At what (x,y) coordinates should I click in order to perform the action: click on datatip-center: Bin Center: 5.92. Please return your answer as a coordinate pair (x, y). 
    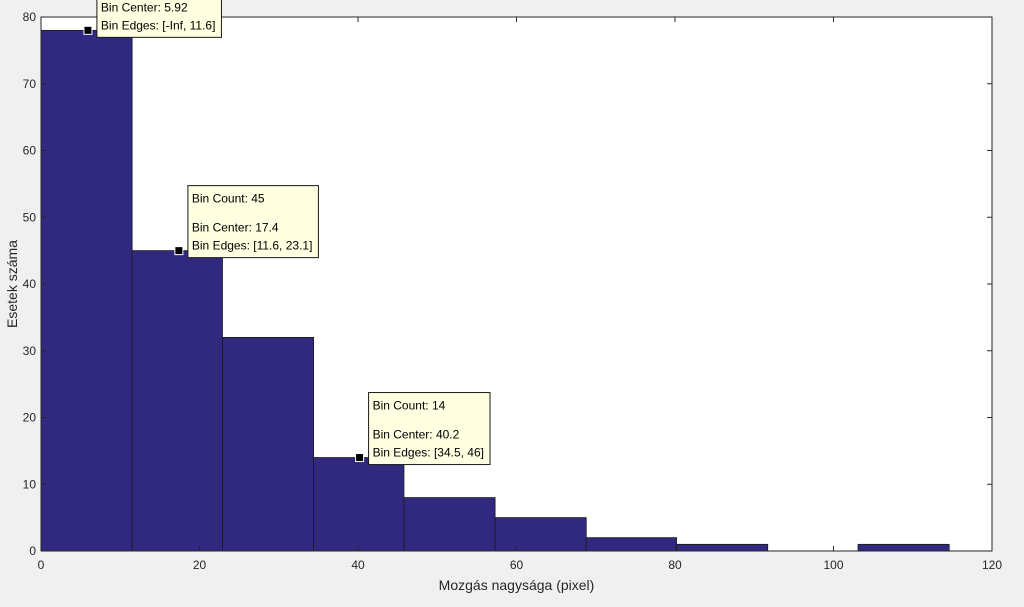
    Looking at the image, I should click on (144, 7).